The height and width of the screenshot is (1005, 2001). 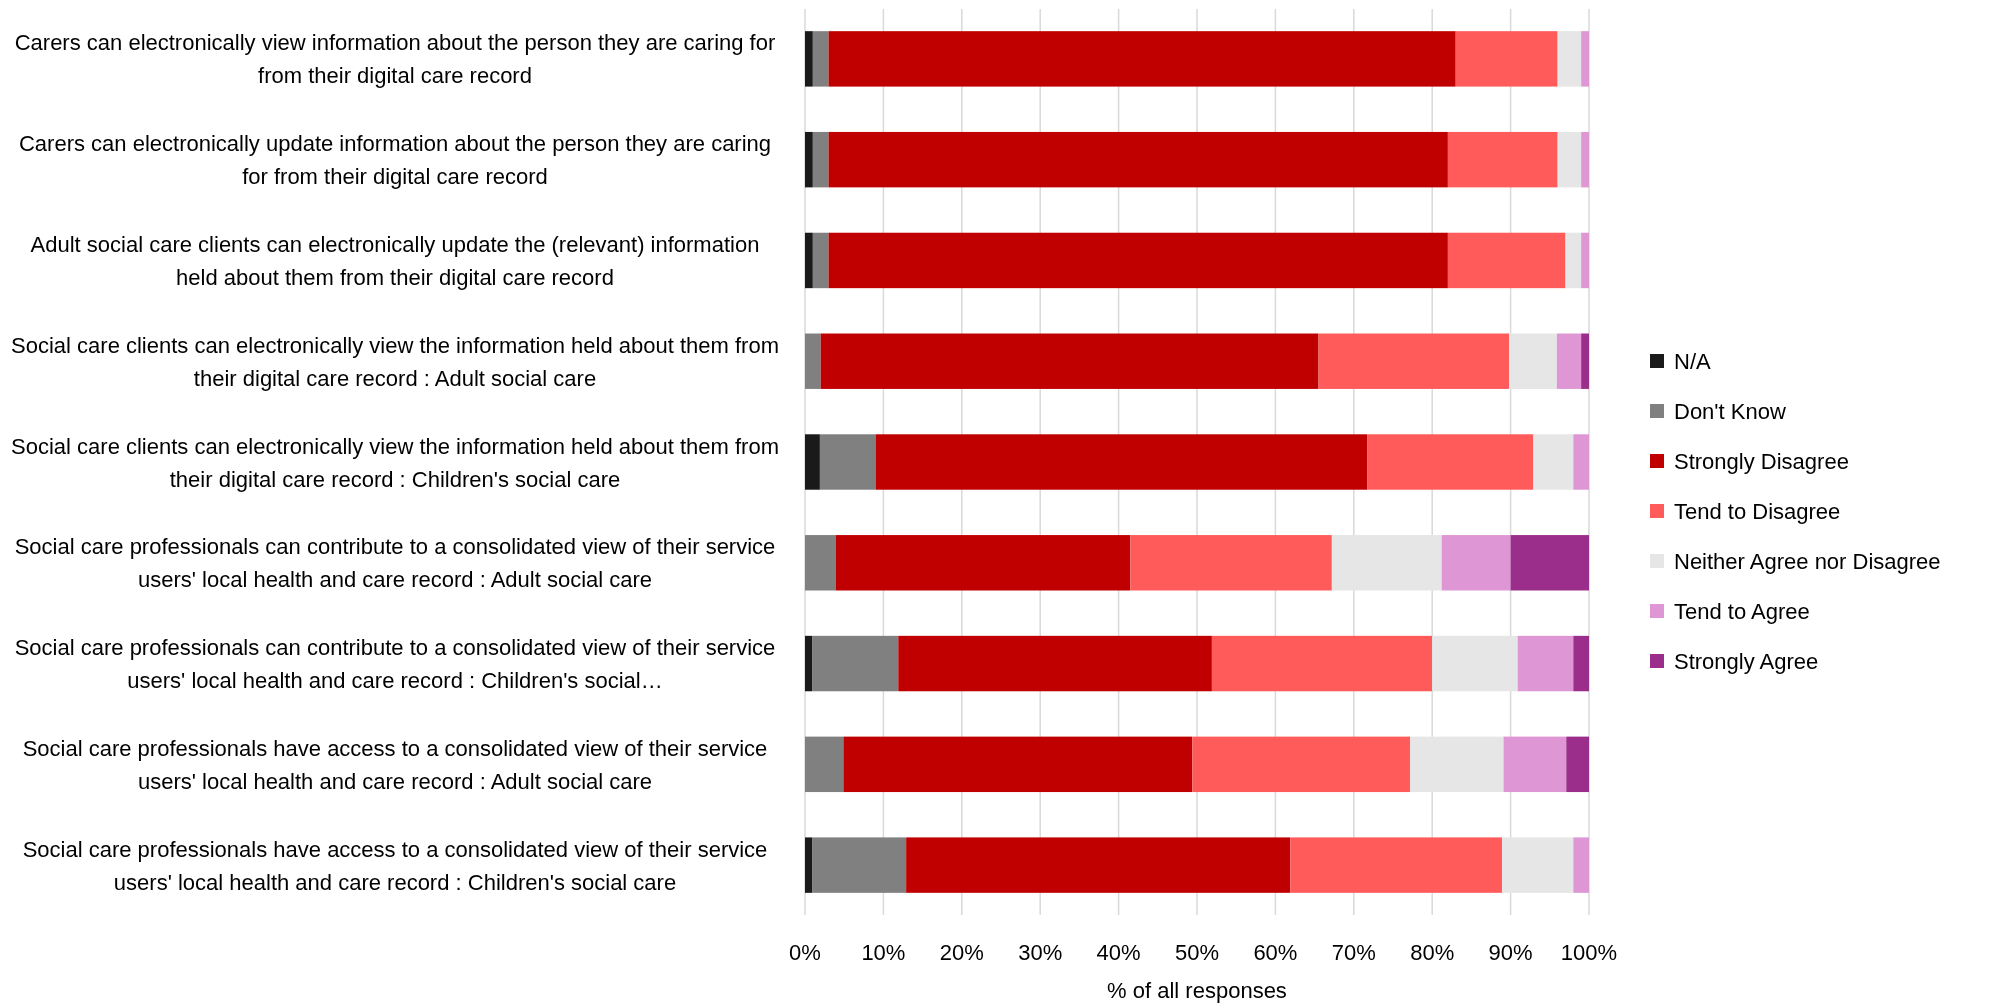 What do you see at coordinates (395, 59) in the screenshot?
I see `y-tick-label: Carers can electronically view information about the person they are caring for from their digital care record` at bounding box center [395, 59].